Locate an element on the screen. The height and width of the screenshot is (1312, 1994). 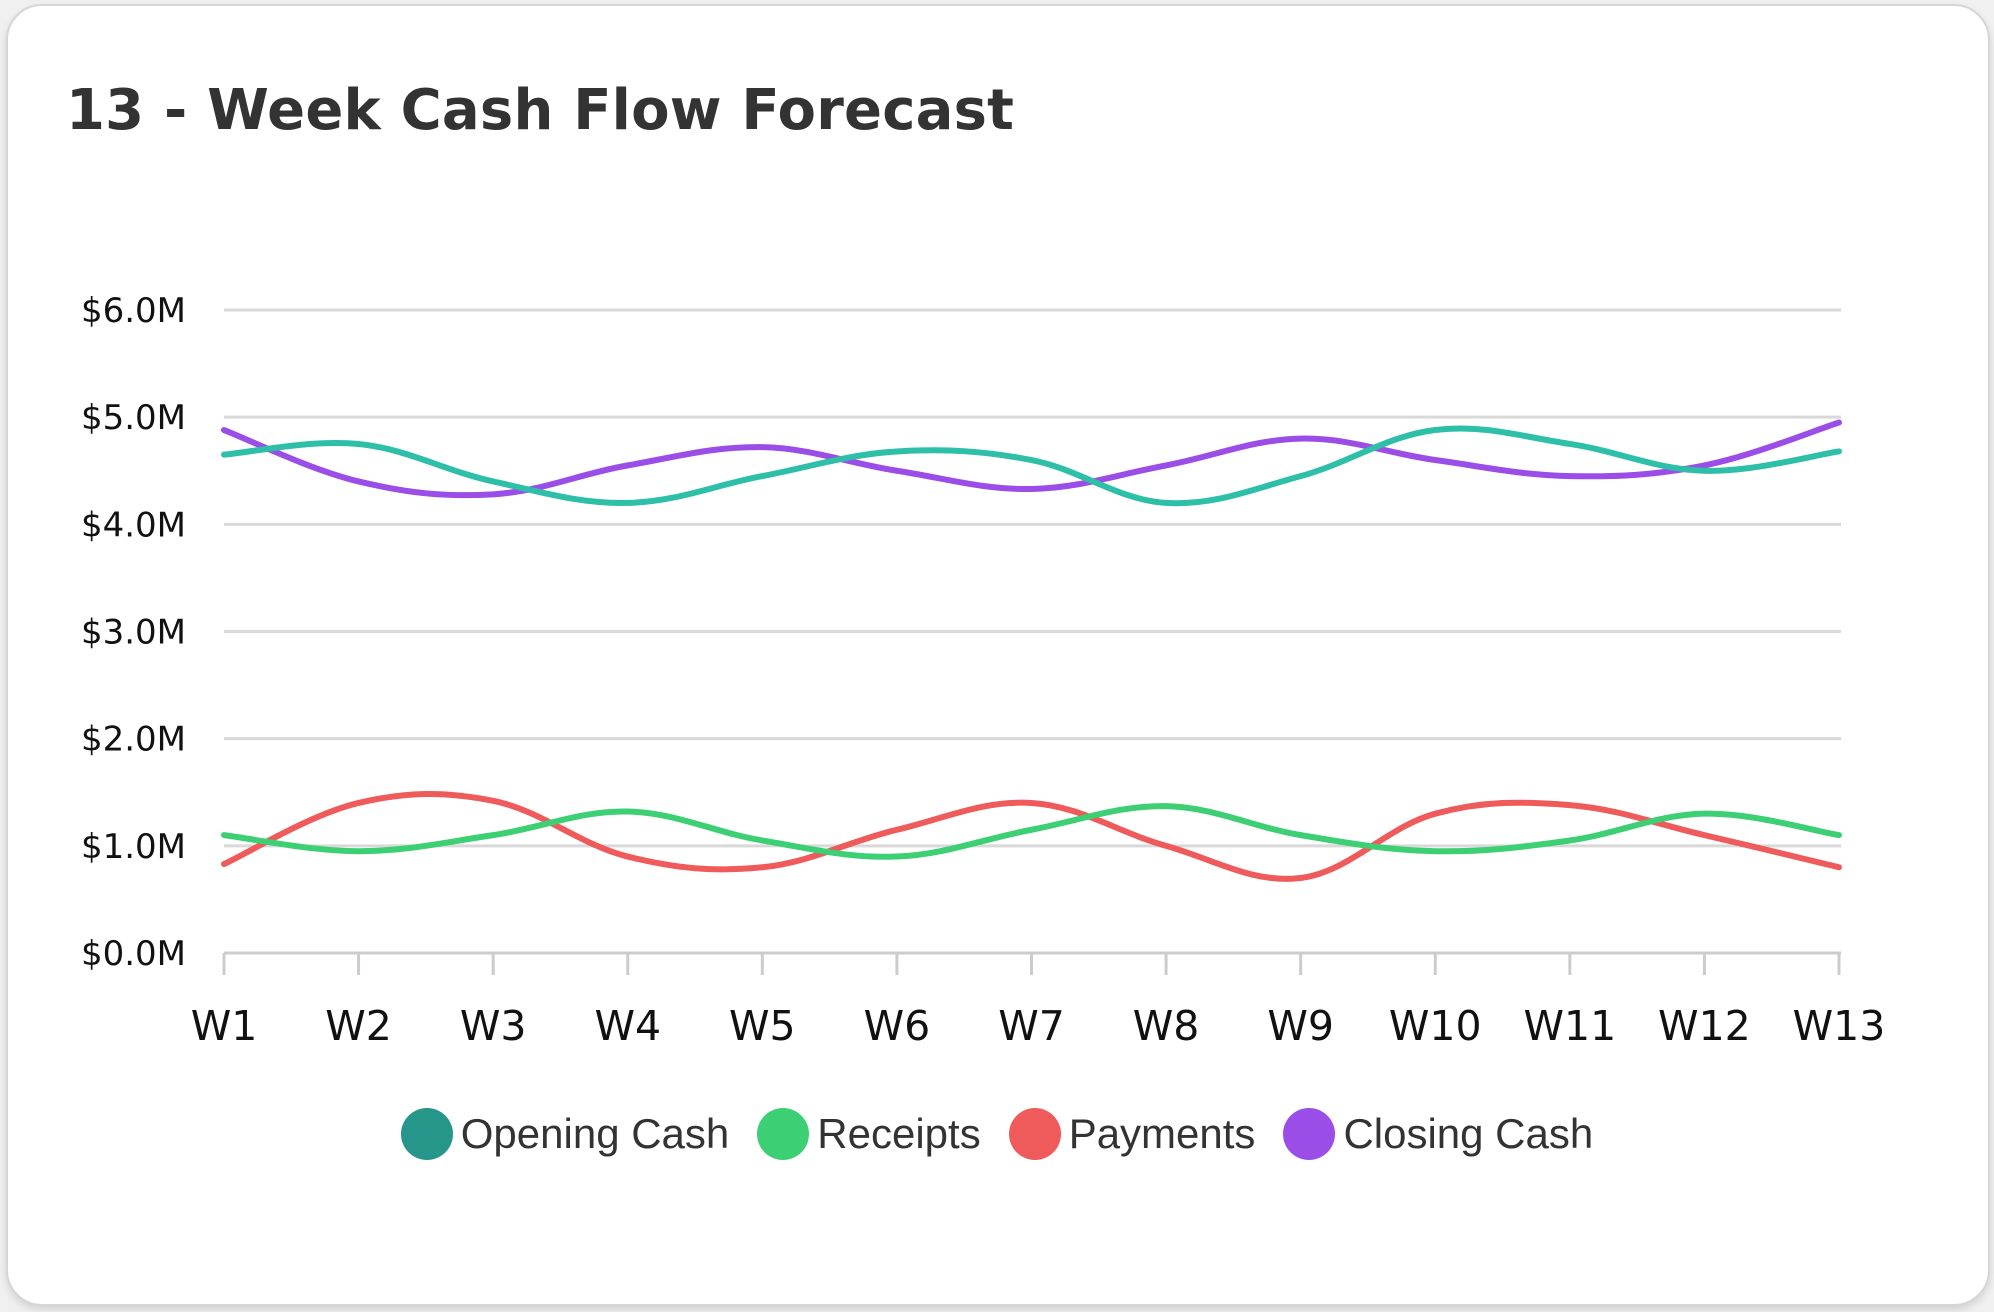
x-tick-label: W11 is located at coordinates (1569, 1026).